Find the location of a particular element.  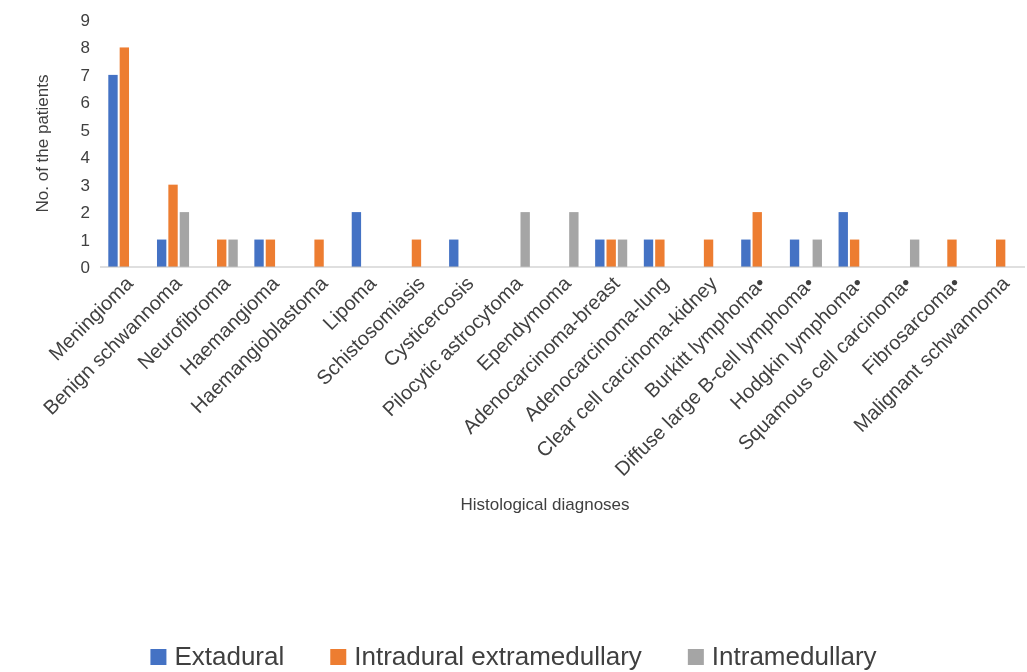

y-tick-label: 2 is located at coordinates (85, 213).